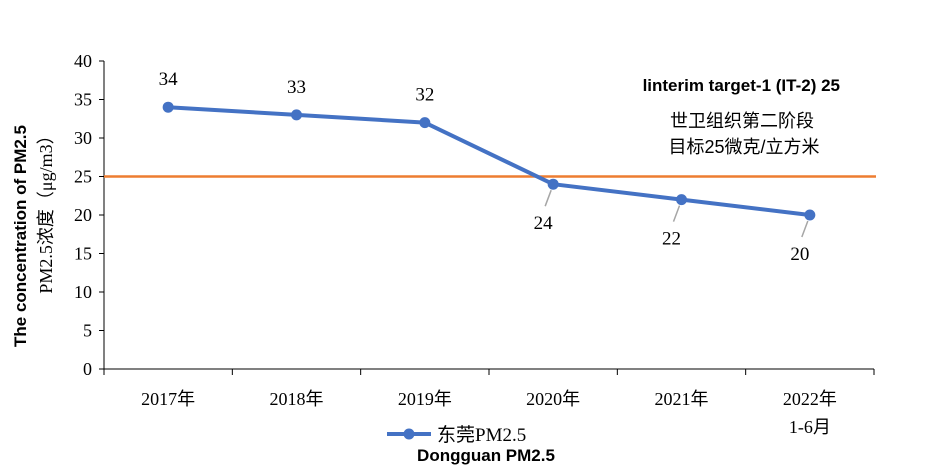  Describe the element at coordinates (83, 292) in the screenshot. I see `y-tick-label: 10` at that location.